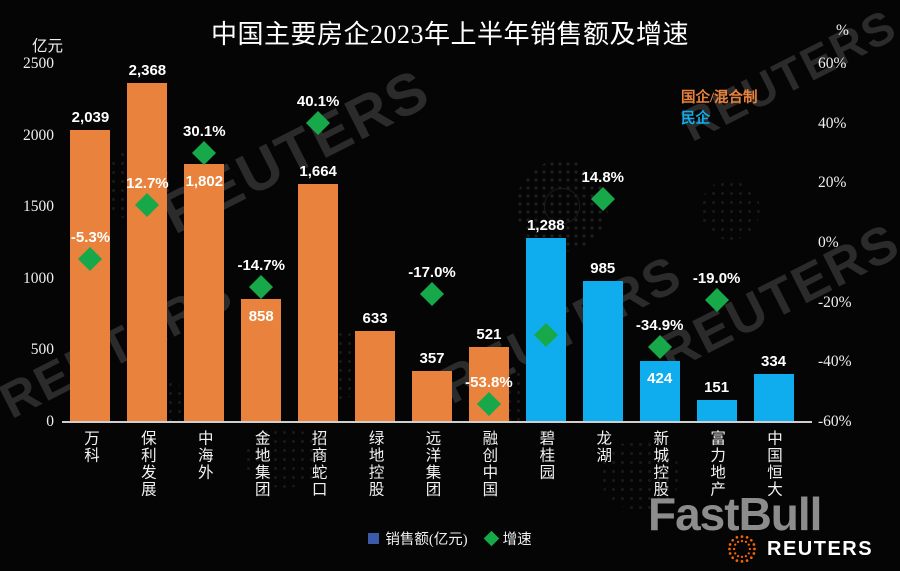 The width and height of the screenshot is (900, 571). What do you see at coordinates (832, 123) in the screenshot?
I see `right-axis-tick: 40%` at bounding box center [832, 123].